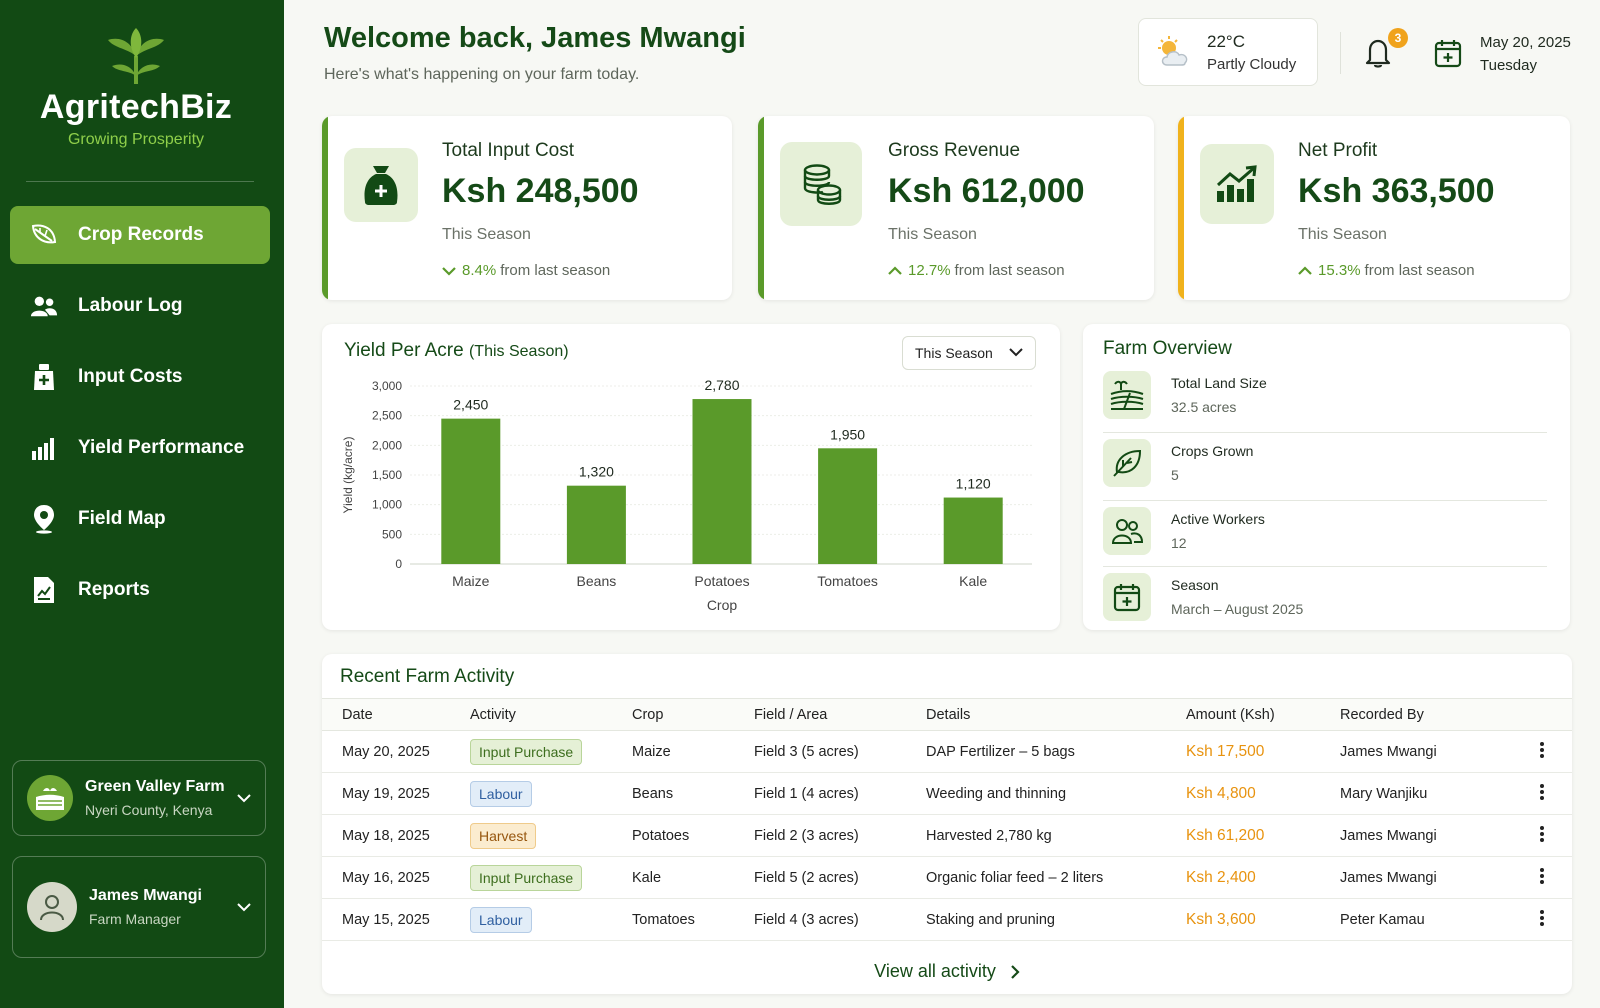 This screenshot has width=1600, height=1008. What do you see at coordinates (973, 484) in the screenshot?
I see `data-label: 1,120` at bounding box center [973, 484].